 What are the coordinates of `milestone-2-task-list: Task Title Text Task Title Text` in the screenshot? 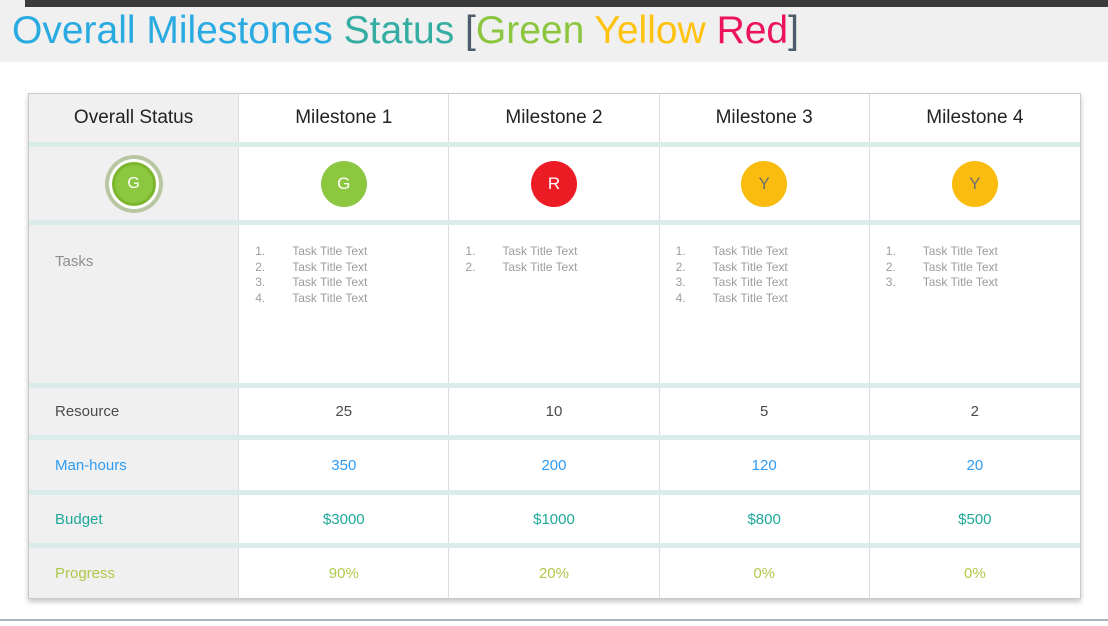 It's located at (521, 259).